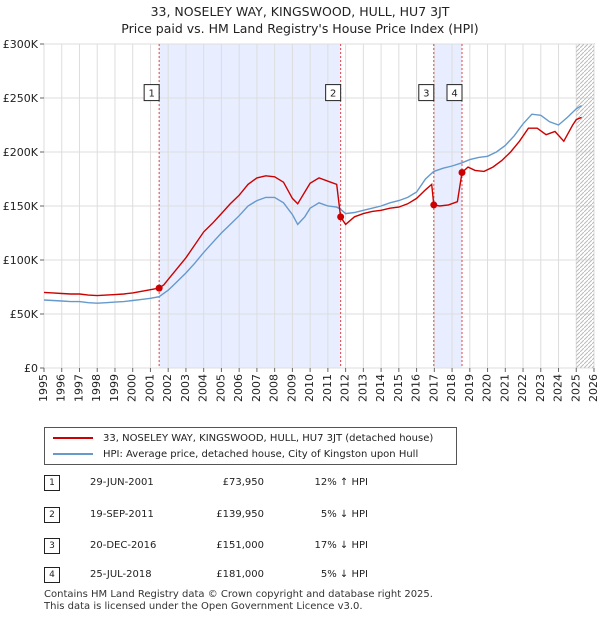 Image resolution: width=600 pixels, height=620 pixels. I want to click on transaction-row: 1 29-JUN-2001 £73,950 12% ↑ HPI, so click(254, 483).